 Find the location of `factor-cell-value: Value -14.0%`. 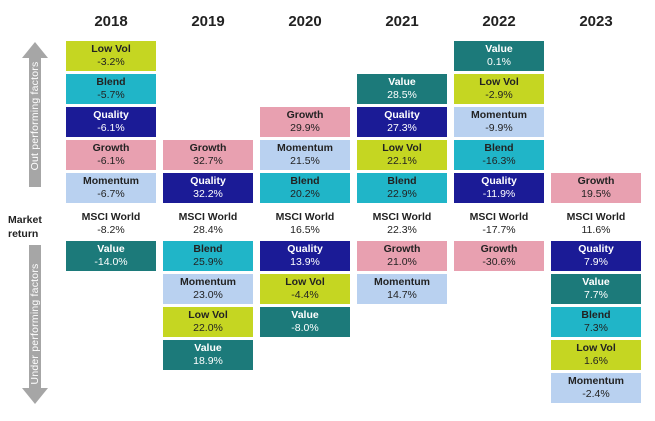

factor-cell-value: Value -14.0% is located at coordinates (111, 256).